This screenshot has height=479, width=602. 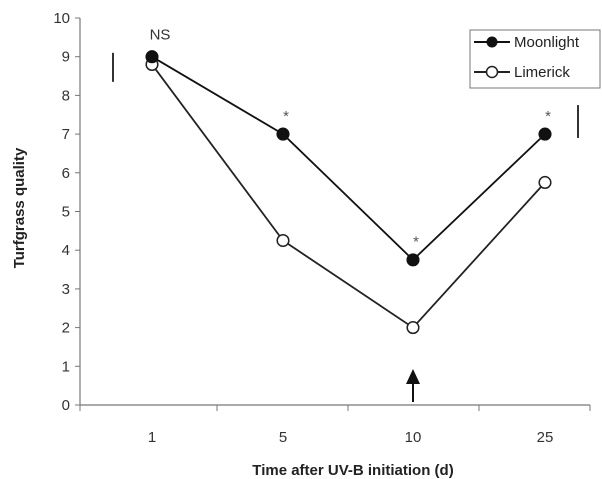 I want to click on legend-moonlight-marker, so click(x=492, y=42).